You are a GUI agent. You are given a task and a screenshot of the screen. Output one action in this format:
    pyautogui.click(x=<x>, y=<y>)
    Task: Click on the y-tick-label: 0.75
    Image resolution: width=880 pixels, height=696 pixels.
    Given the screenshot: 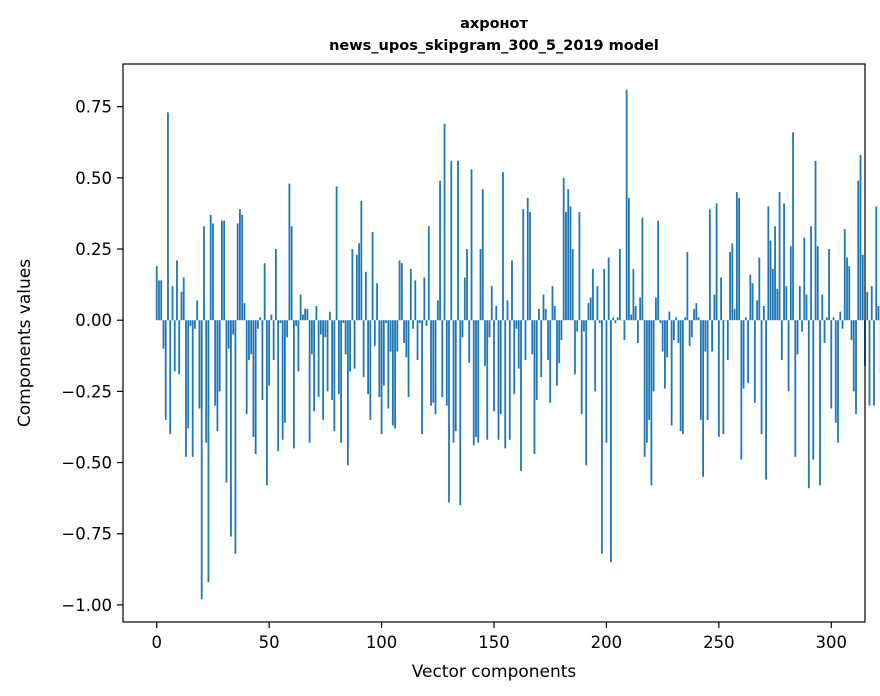 What is the action you would take?
    pyautogui.click(x=93, y=107)
    